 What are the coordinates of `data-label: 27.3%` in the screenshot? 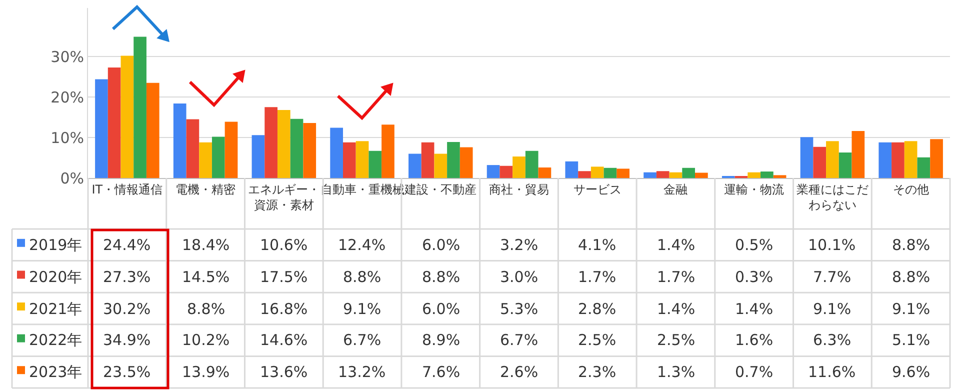 It's located at (127, 277).